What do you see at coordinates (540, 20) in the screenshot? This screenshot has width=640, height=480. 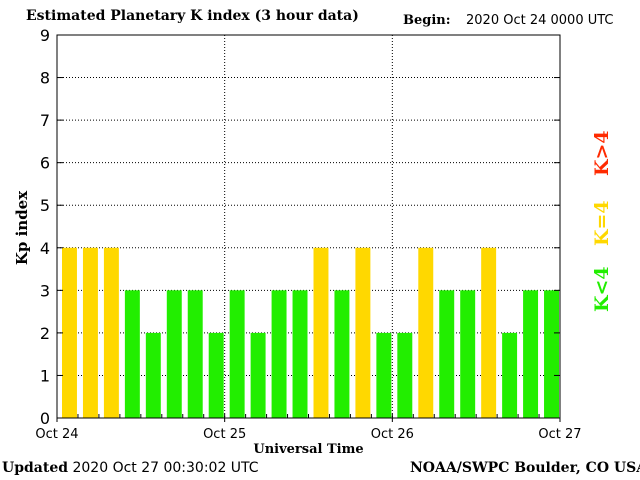 I see `begin-value: 2020 Oct 24 0000 UTC` at bounding box center [540, 20].